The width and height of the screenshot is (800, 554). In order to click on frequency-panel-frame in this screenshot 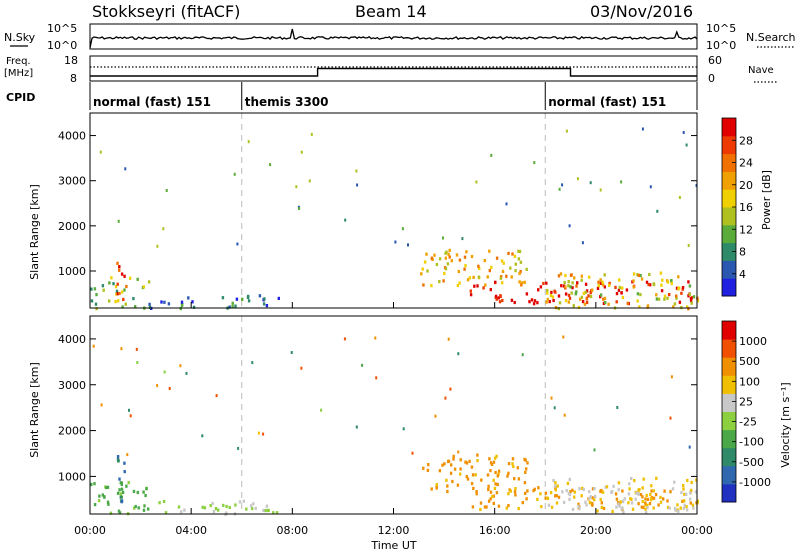, I will do `click(393, 68)`.